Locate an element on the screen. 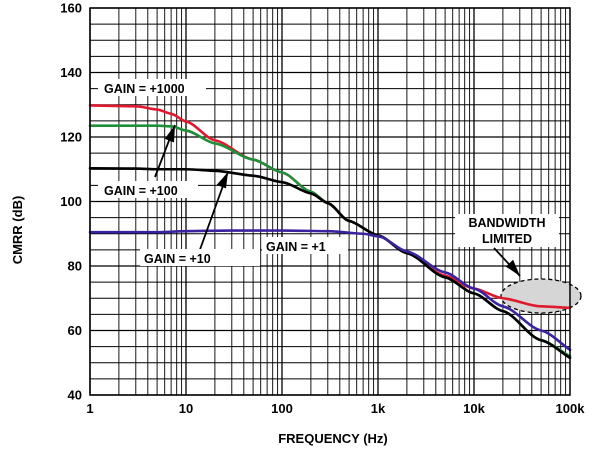  x-tick-label: 10 is located at coordinates (186, 408).